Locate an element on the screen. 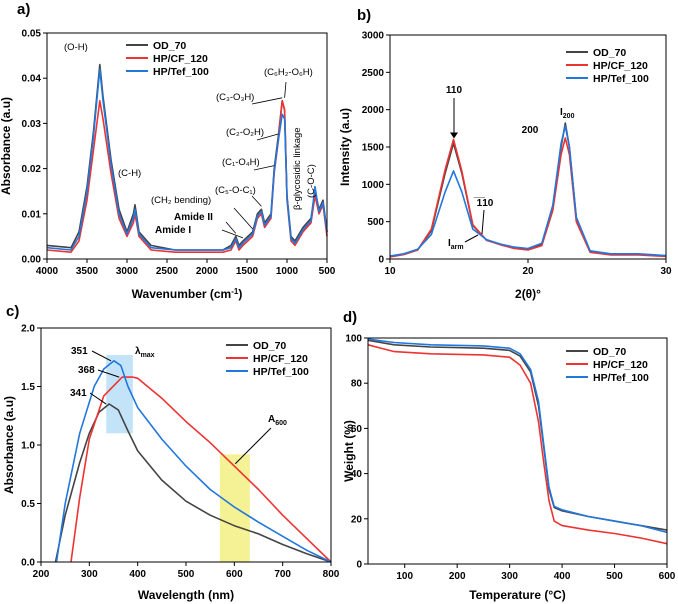 This screenshot has height=604, width=678. y-tick-label: 2500 is located at coordinates (373, 73).